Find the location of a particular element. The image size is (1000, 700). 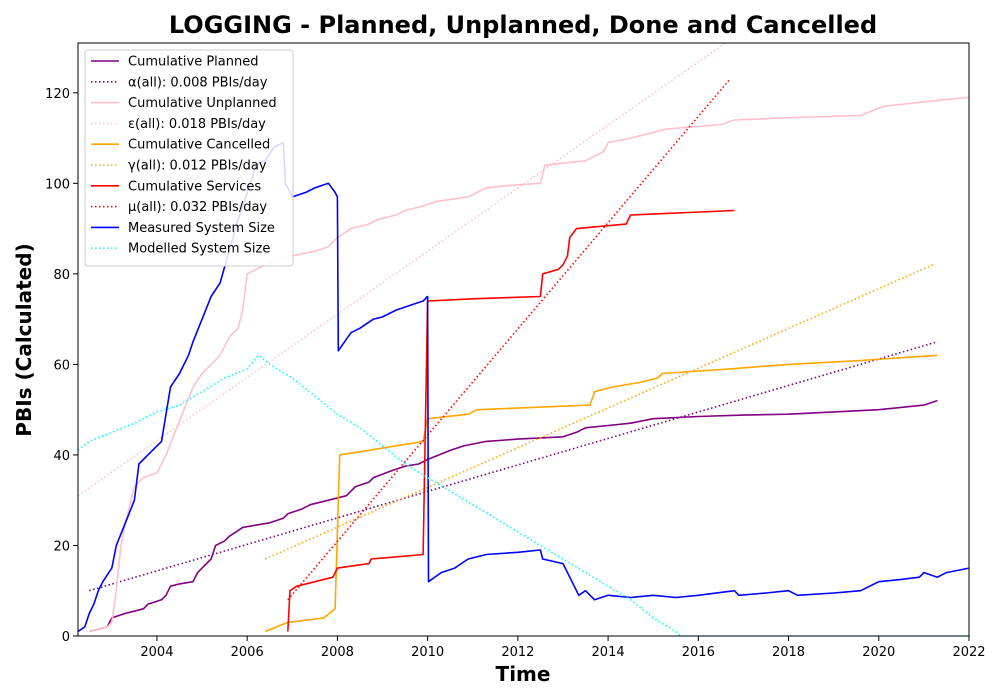

legend-label-cumulative-unplanned: Cumulative Unplanned is located at coordinates (202, 103).